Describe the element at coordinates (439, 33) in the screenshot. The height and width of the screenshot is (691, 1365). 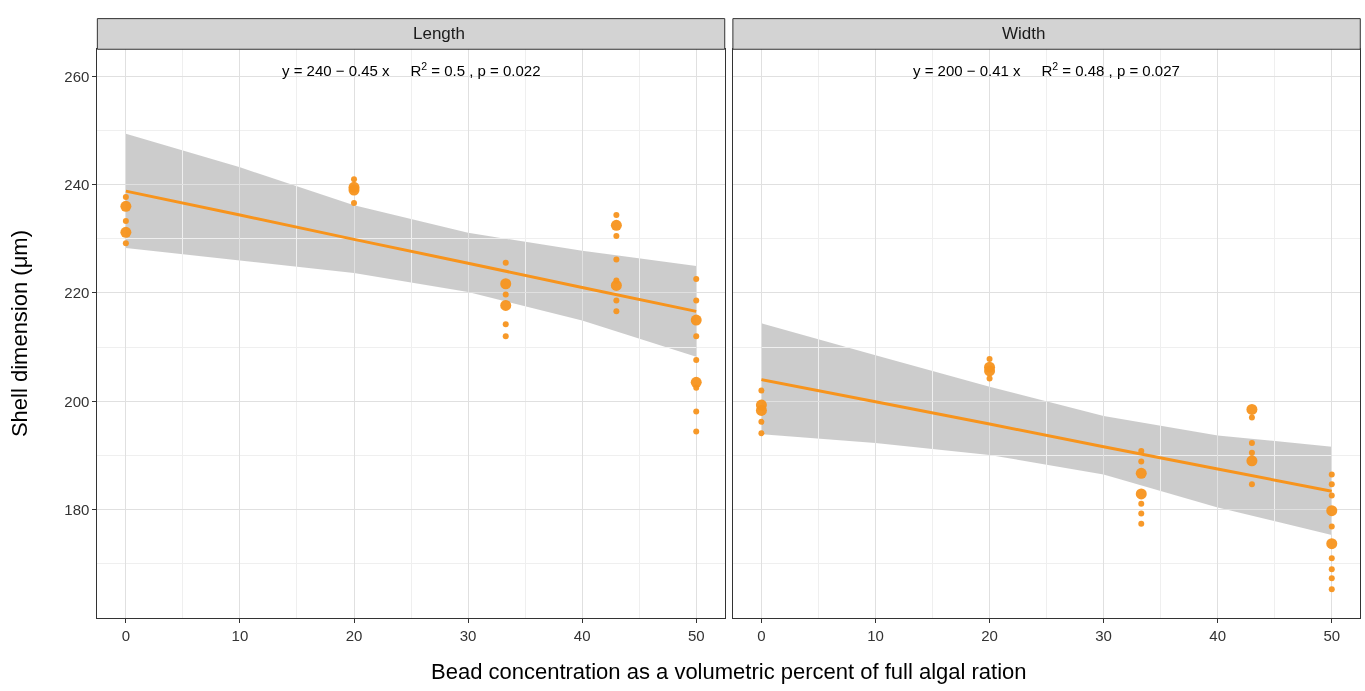
I see `chart-title: Length` at that location.